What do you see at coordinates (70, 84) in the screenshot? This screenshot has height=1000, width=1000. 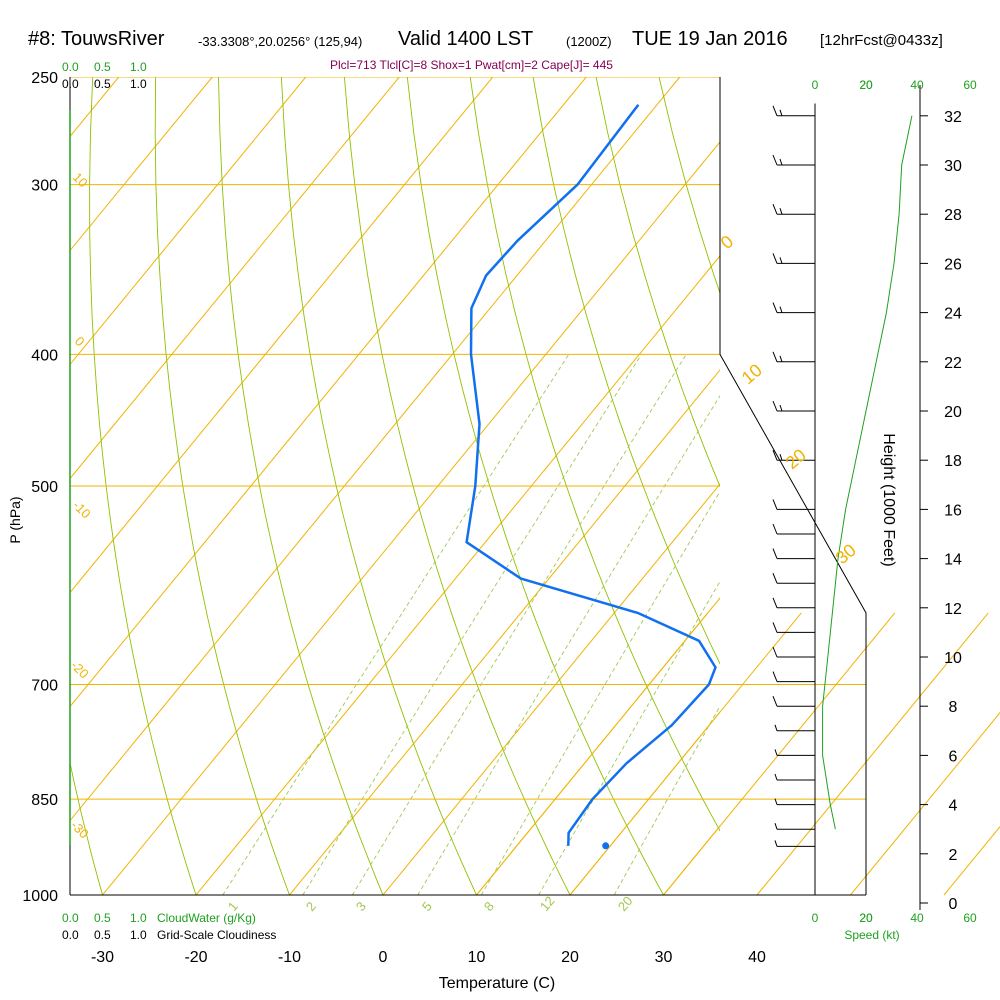 I see `cloudiness-tick-top: 0.0` at bounding box center [70, 84].